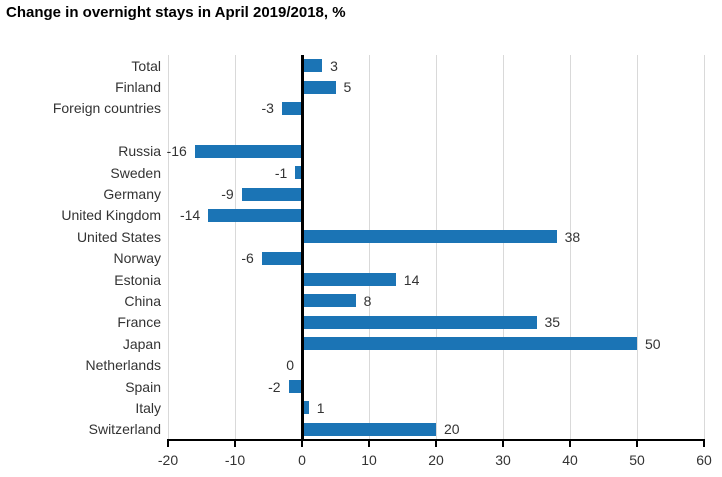 The height and width of the screenshot is (477, 722). What do you see at coordinates (124, 429) in the screenshot?
I see `category-label: Switzerland` at bounding box center [124, 429].